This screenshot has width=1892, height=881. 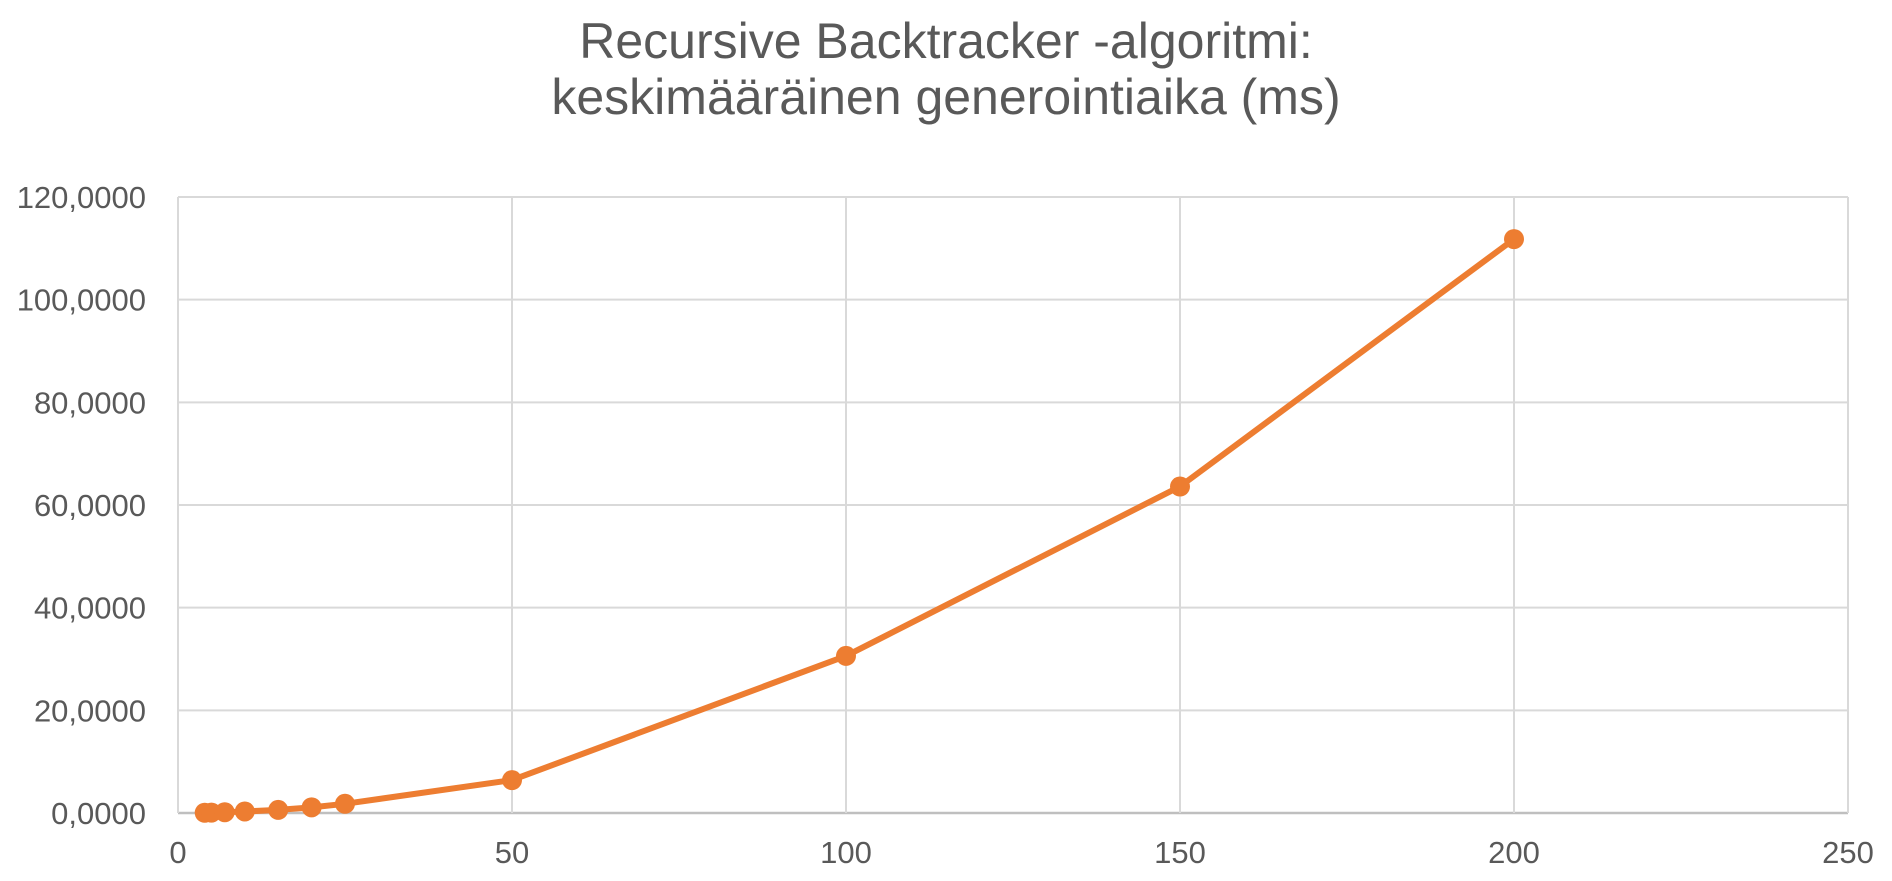 I want to click on y-tick-label: 60,0000, so click(x=90, y=505).